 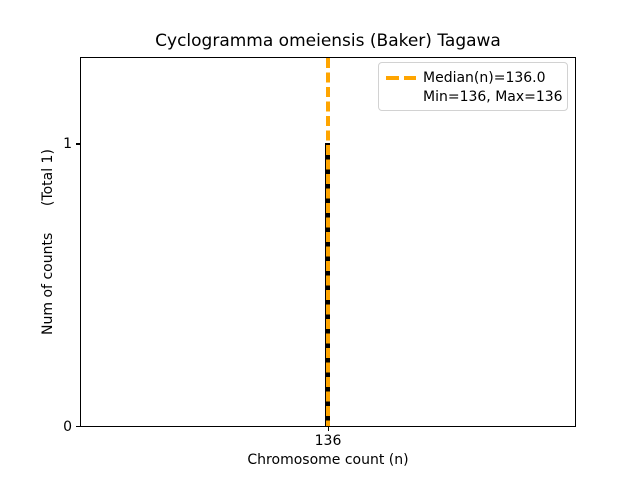 I want to click on chart-title: Cyclogramma omeiensis (Baker) Tagawa, so click(x=328, y=41).